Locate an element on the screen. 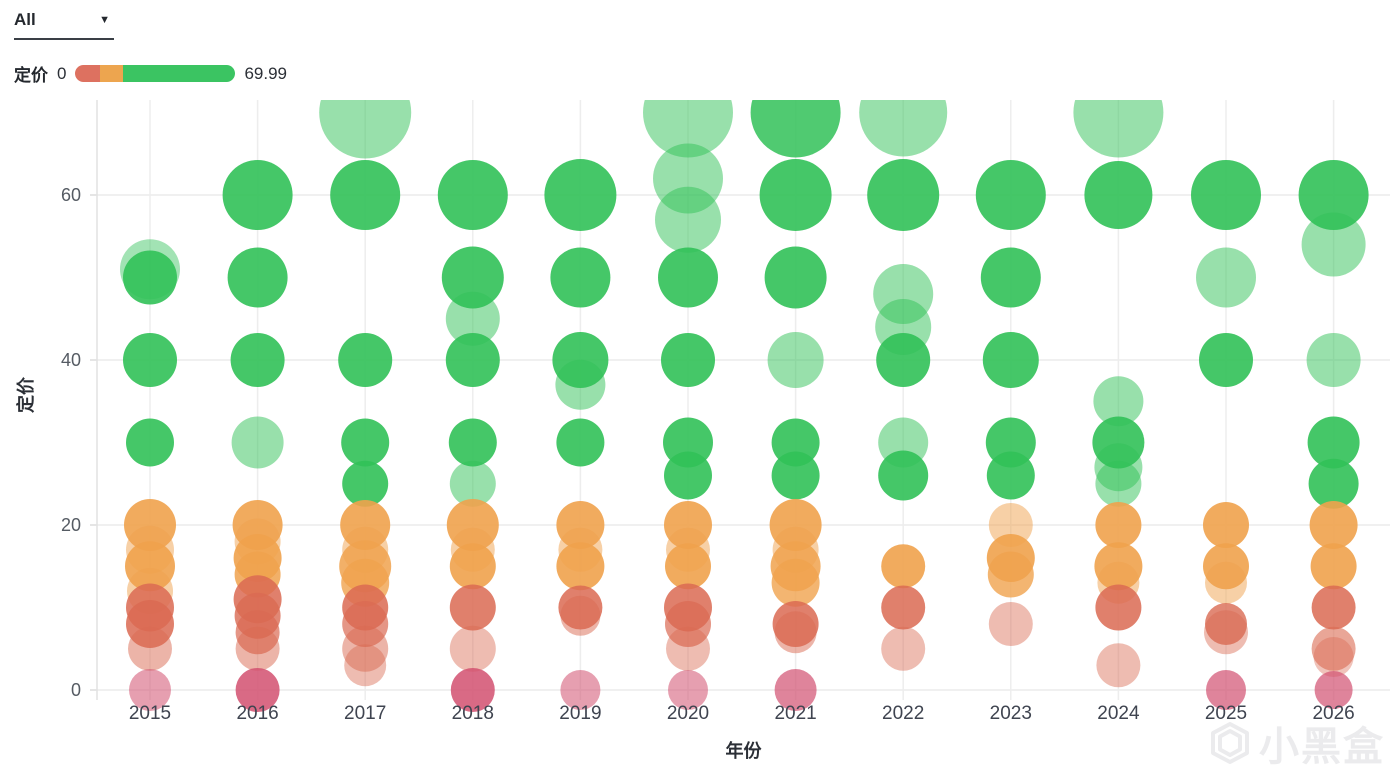  filter-dropdown: All ▼ is located at coordinates (64, 24).